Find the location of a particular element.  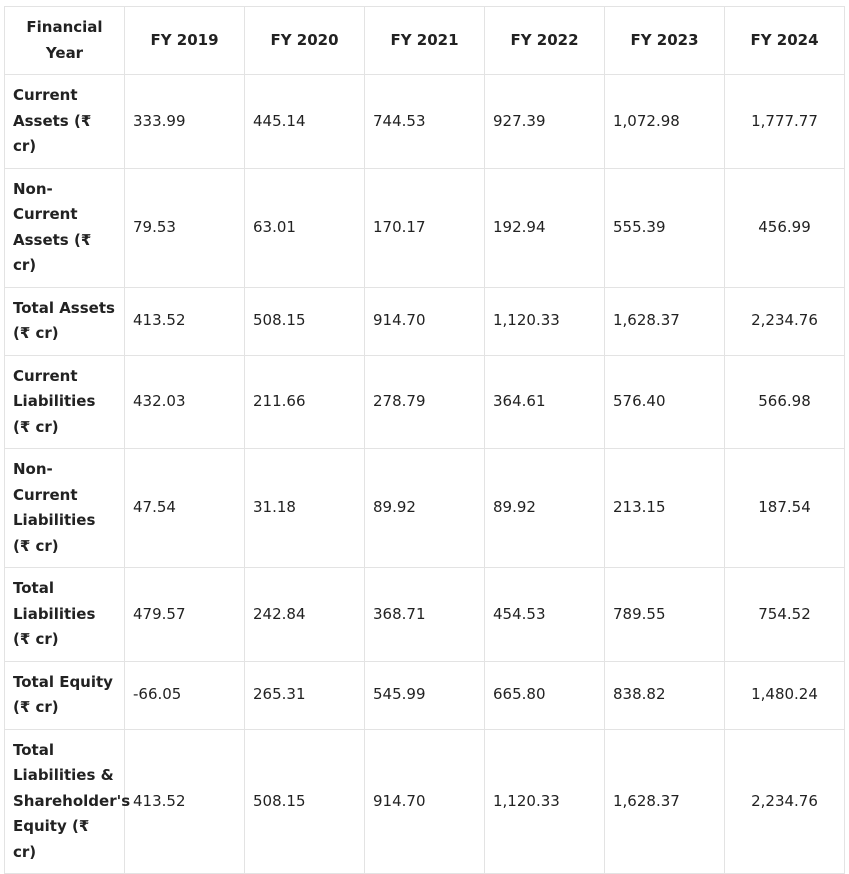

table-cell: 665.80 is located at coordinates (544, 695).